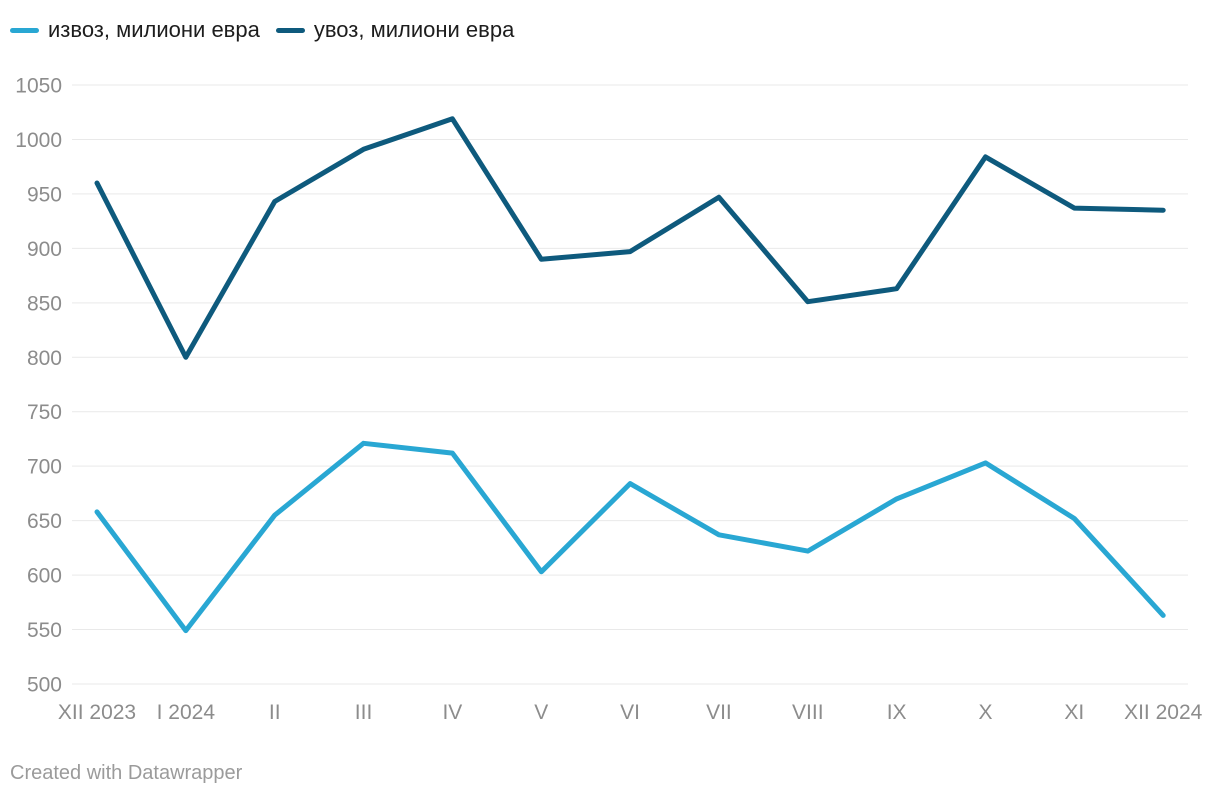 This screenshot has width=1220, height=800. Describe the element at coordinates (630, 712) in the screenshot. I see `x-tick-label: VI` at that location.